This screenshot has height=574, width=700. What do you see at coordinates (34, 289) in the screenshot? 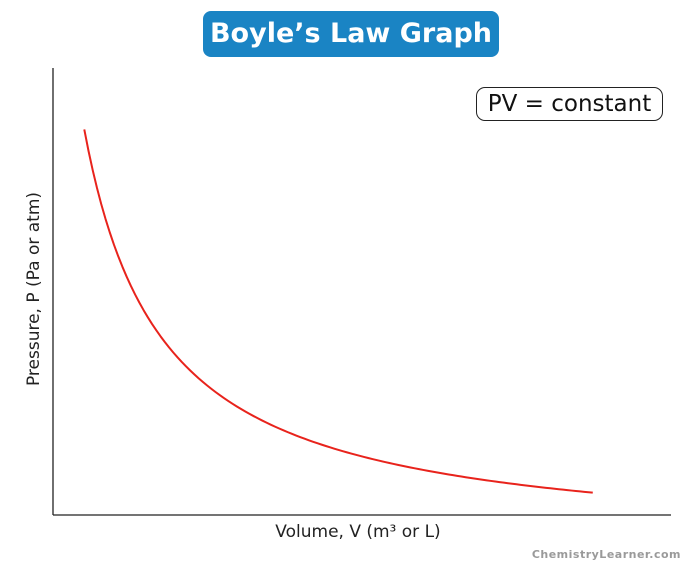
I see `y-axis-label: Pressure, P (Pa or atm)` at bounding box center [34, 289].